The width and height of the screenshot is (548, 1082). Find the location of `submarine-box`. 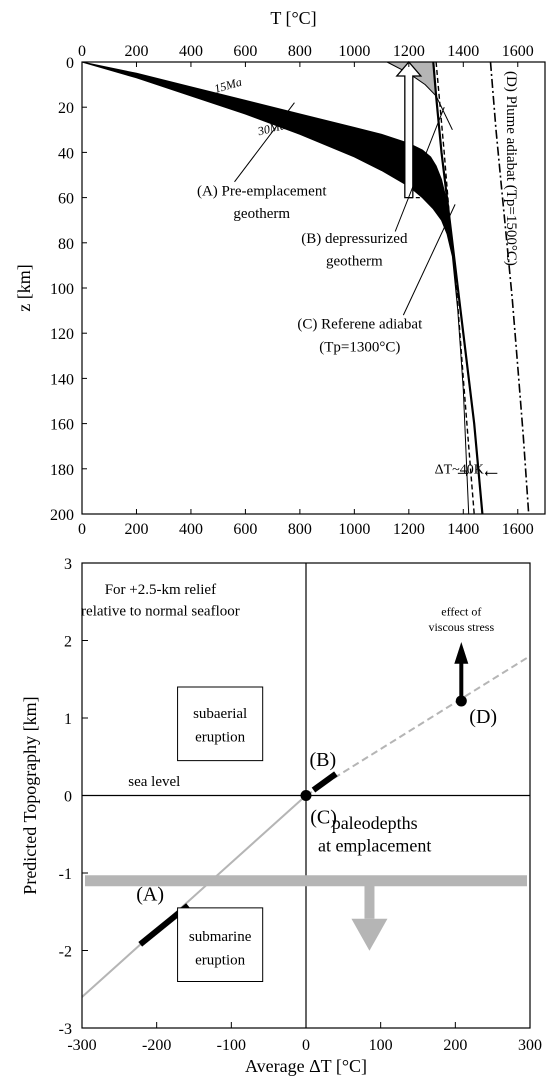

submarine-box is located at coordinates (220, 944).